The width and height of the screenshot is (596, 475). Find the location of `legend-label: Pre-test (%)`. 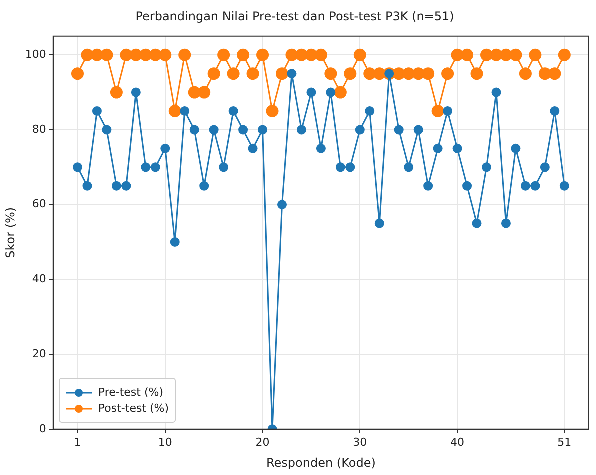

legend-label: Pre-test (%) is located at coordinates (131, 393).